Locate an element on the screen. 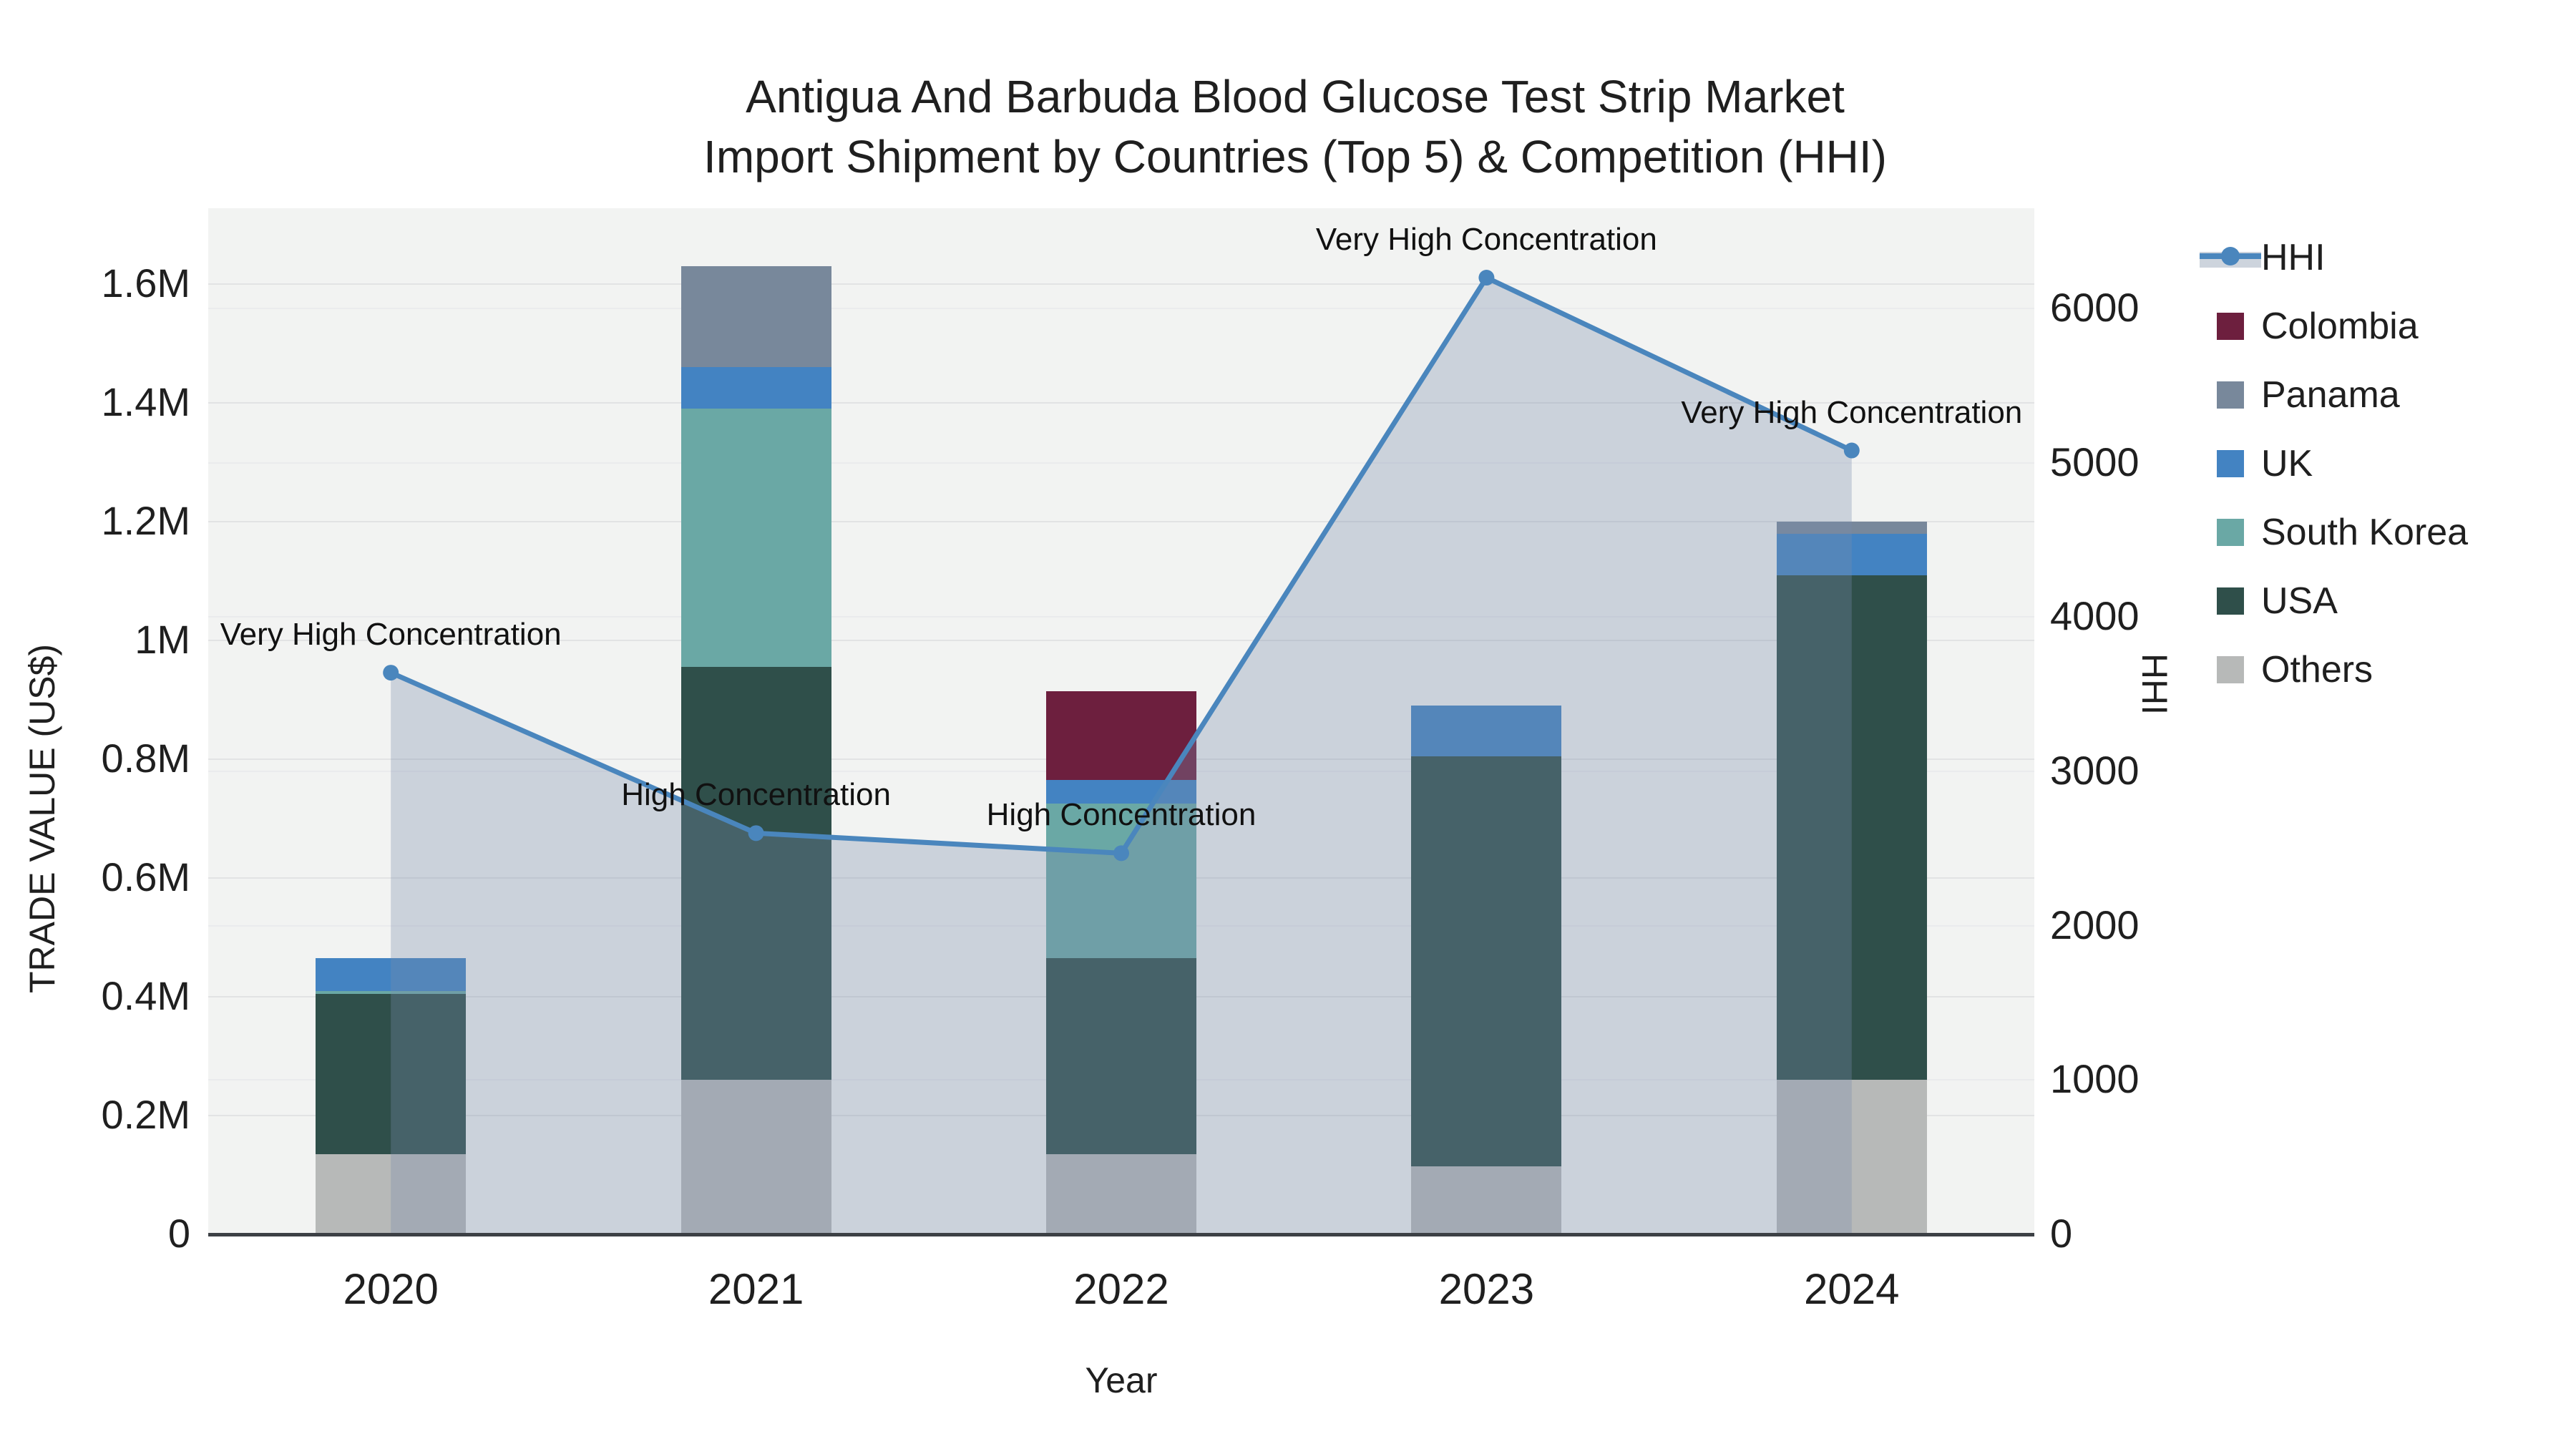 The height and width of the screenshot is (1449, 2576). bar-uk-2024 is located at coordinates (1851, 554).